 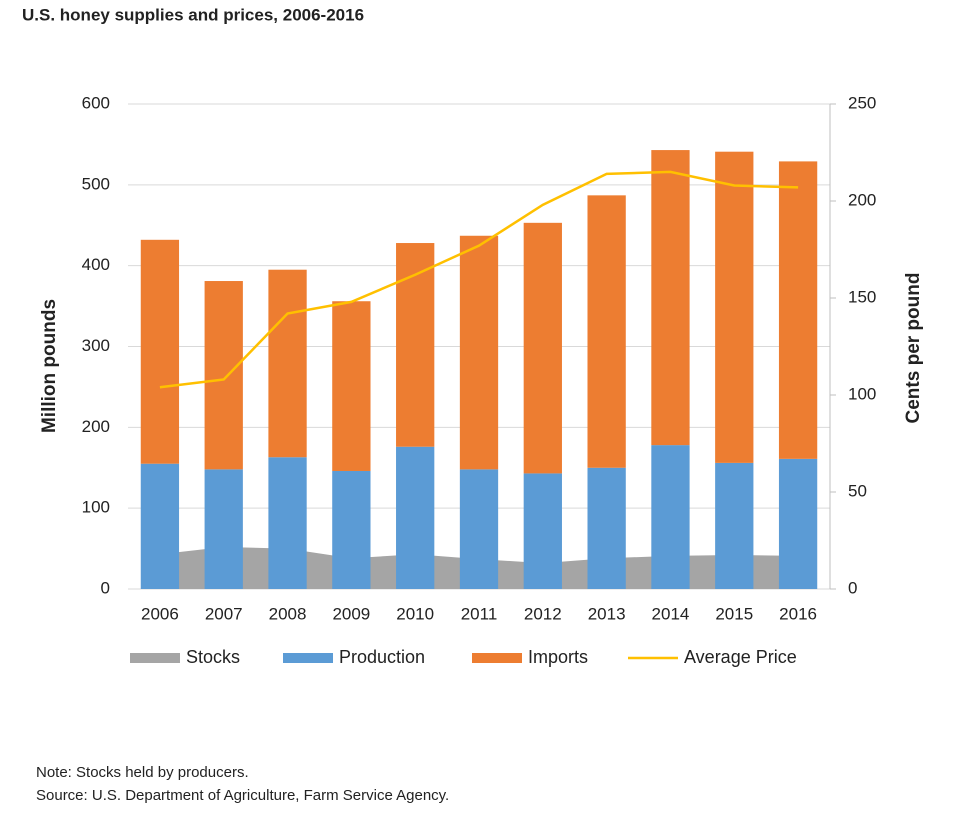 I want to click on legend-label: Production, so click(x=382, y=657).